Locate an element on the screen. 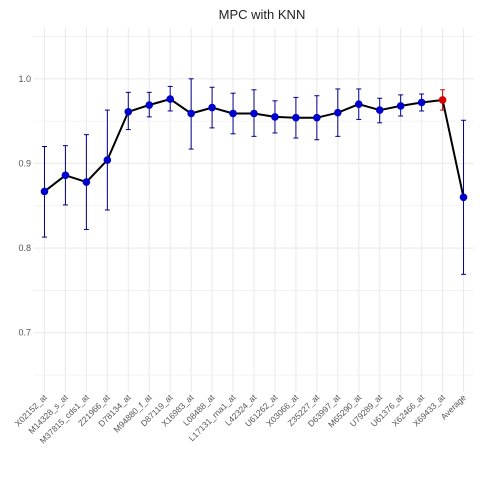 The width and height of the screenshot is (480, 480). y-tick-label: 0.8 is located at coordinates (24, 248).